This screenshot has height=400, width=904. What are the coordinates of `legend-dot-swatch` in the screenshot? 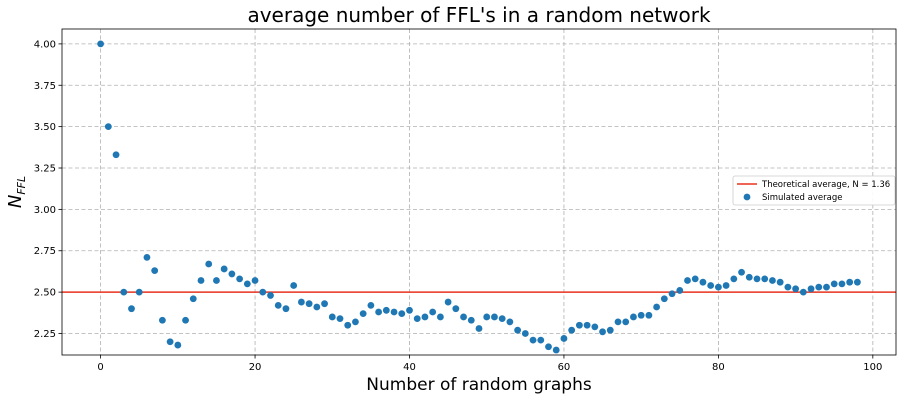 It's located at (747, 197).